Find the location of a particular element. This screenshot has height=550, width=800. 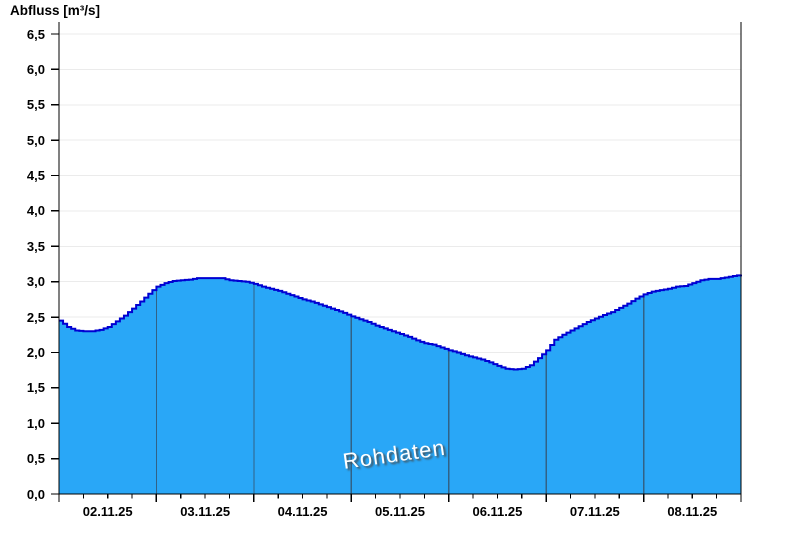

x-tick-label: 08.11.25 is located at coordinates (692, 511).